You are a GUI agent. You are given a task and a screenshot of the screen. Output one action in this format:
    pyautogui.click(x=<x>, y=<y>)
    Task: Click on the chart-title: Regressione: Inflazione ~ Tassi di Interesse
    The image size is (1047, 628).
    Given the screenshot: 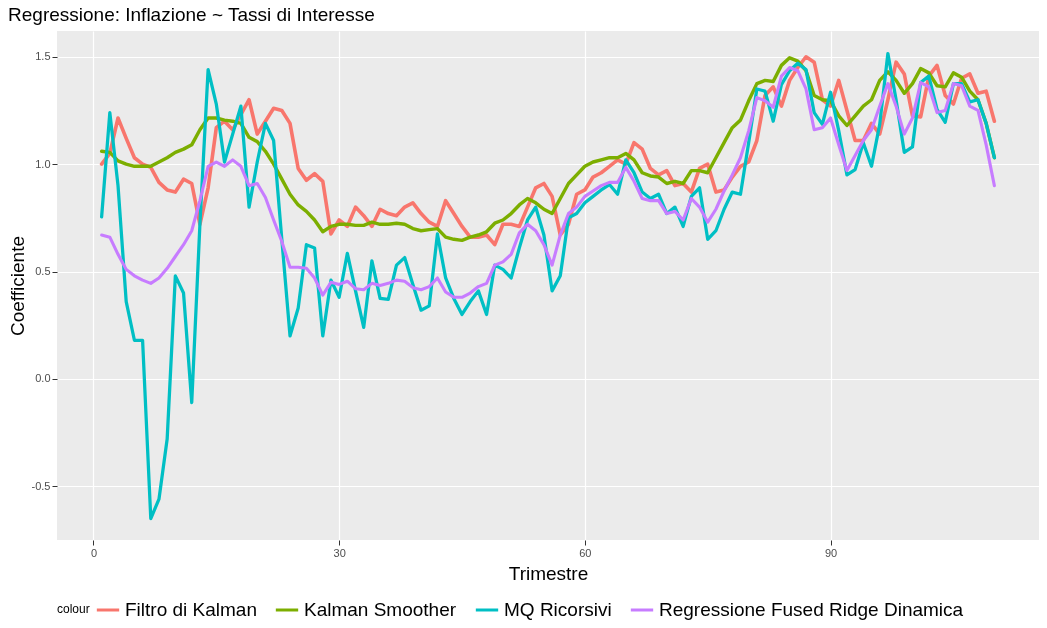 What is the action you would take?
    pyautogui.click(x=191, y=14)
    